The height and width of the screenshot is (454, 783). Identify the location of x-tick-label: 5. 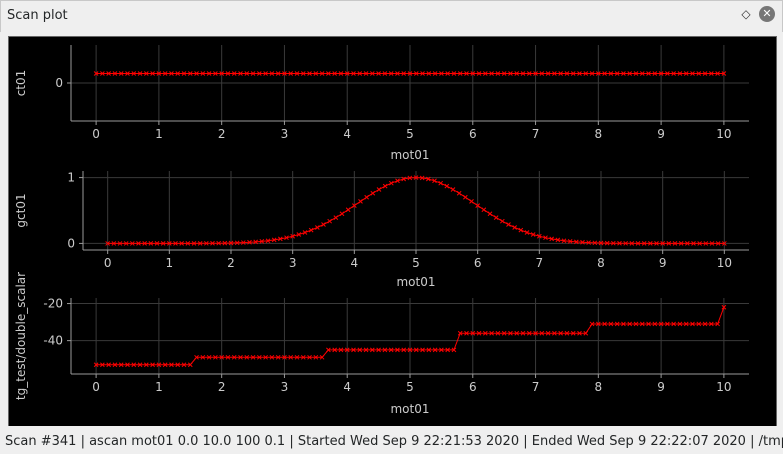
(410, 387).